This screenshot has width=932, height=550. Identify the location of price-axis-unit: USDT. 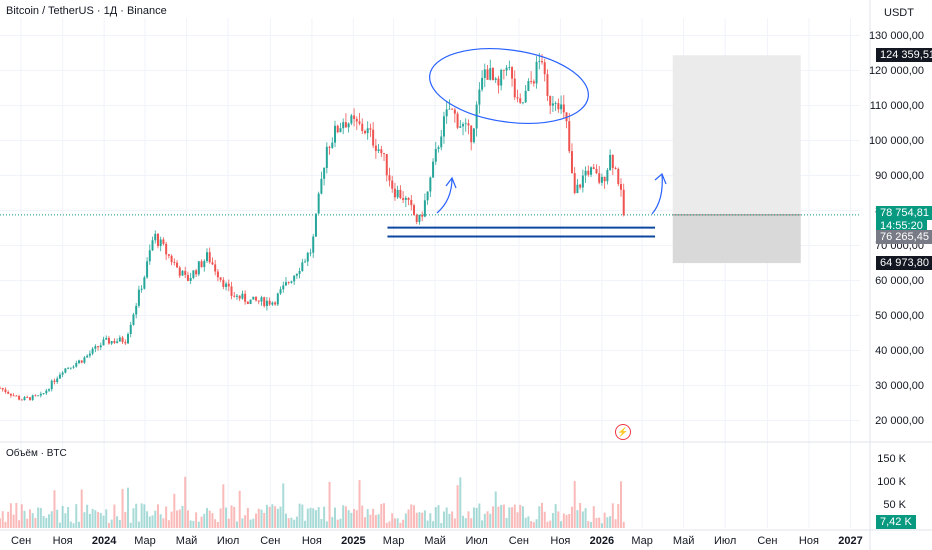
(899, 13).